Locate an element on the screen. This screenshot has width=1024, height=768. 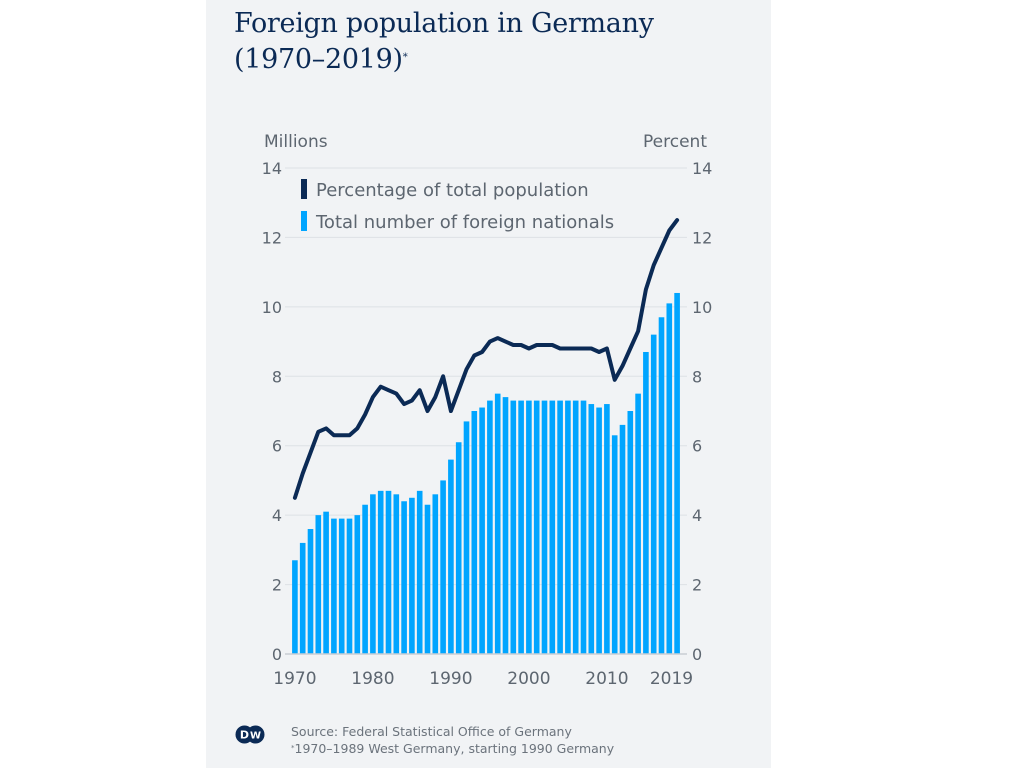
right-tick-label: 6 is located at coordinates (697, 446).